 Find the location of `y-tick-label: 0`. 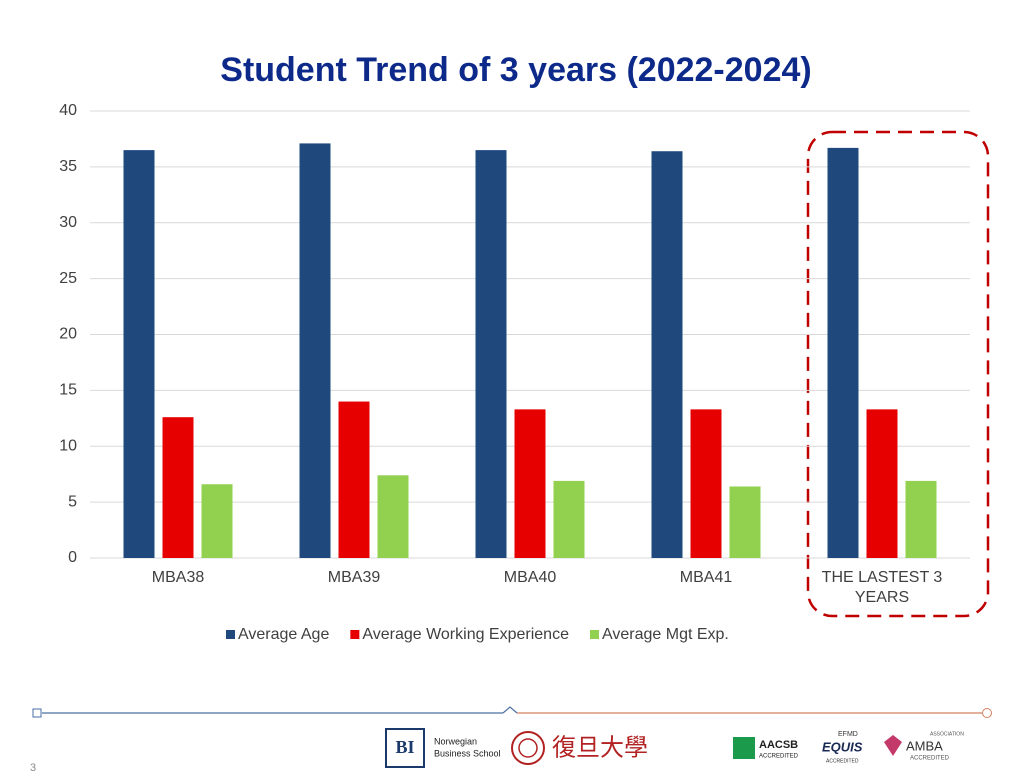

y-tick-label: 0 is located at coordinates (72, 557).